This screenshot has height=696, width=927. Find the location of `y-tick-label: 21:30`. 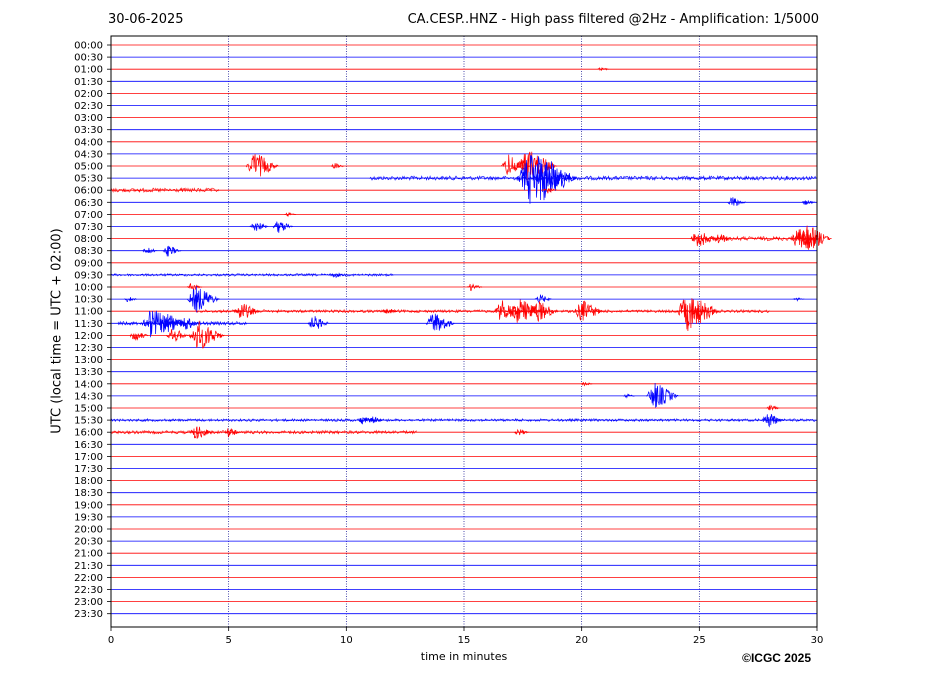

y-tick-label: 21:30 is located at coordinates (88, 566).